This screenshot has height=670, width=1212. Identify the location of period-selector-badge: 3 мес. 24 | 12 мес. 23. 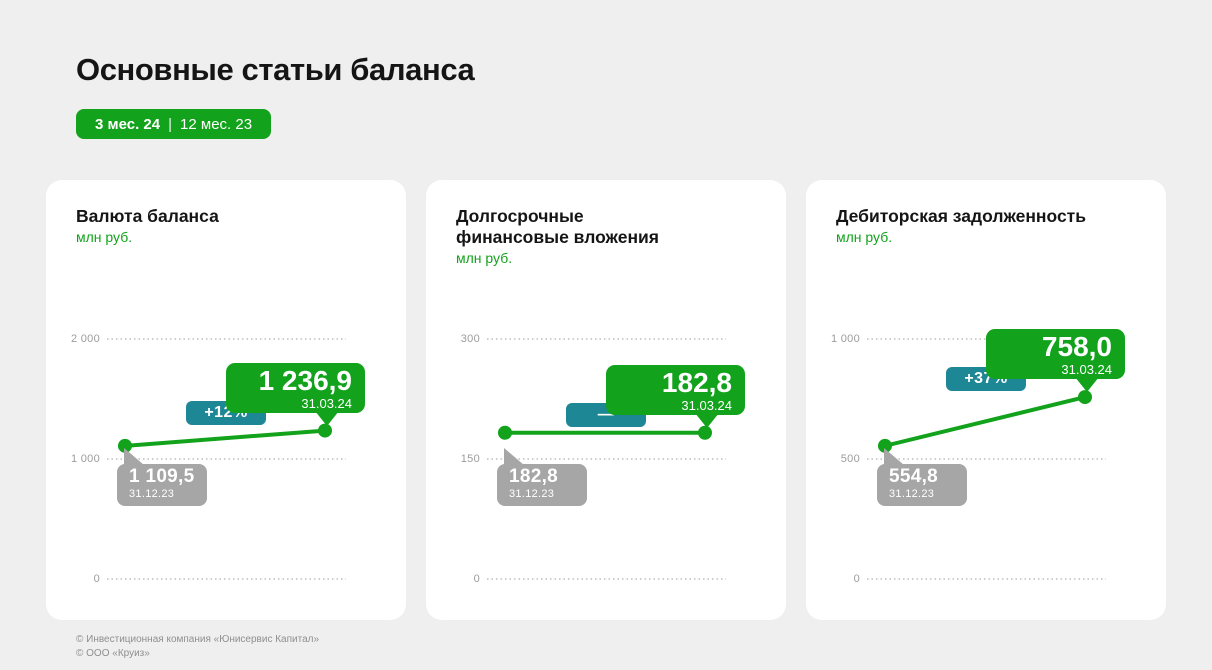
(174, 124).